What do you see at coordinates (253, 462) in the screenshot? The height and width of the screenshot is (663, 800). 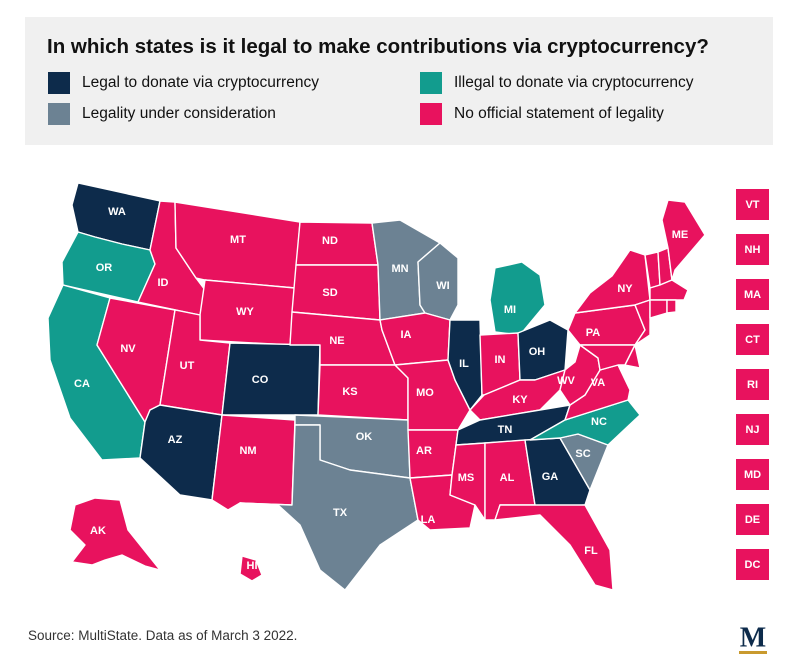 I see `state-nm` at bounding box center [253, 462].